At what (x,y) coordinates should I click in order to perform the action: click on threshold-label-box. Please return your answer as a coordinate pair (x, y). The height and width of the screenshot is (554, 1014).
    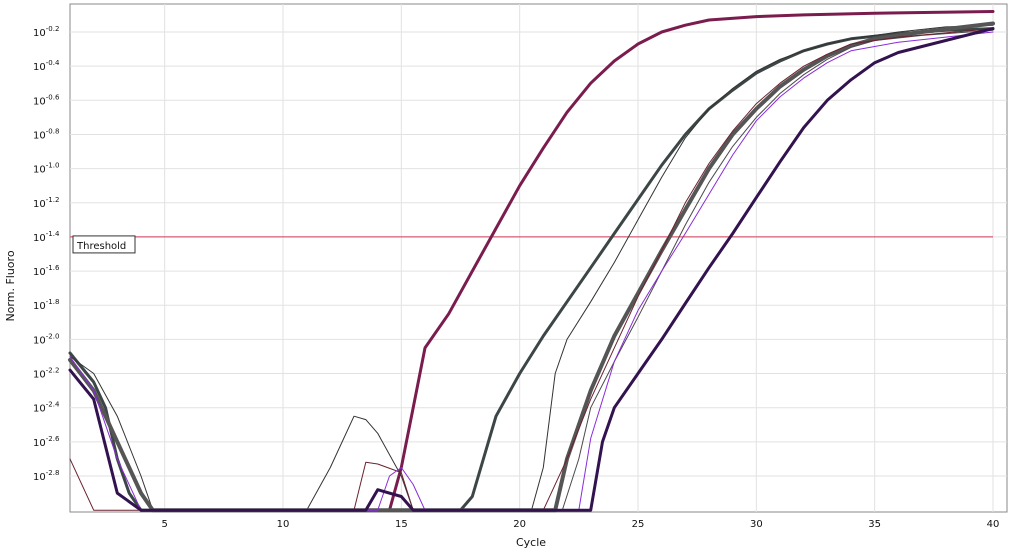
    Looking at the image, I should click on (104, 244).